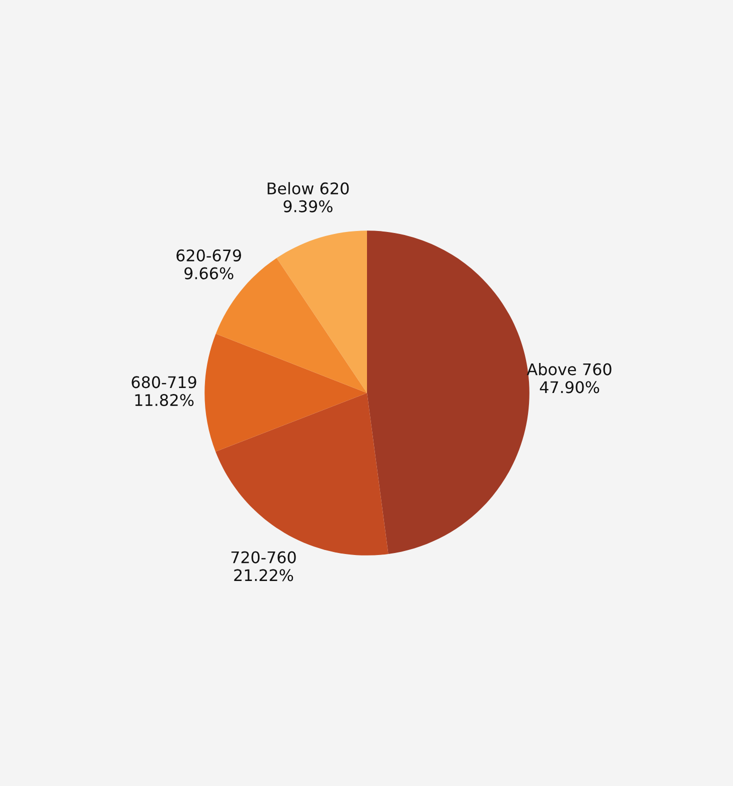 The width and height of the screenshot is (733, 786). What do you see at coordinates (209, 255) in the screenshot?
I see `slice-label: 620-679` at bounding box center [209, 255].